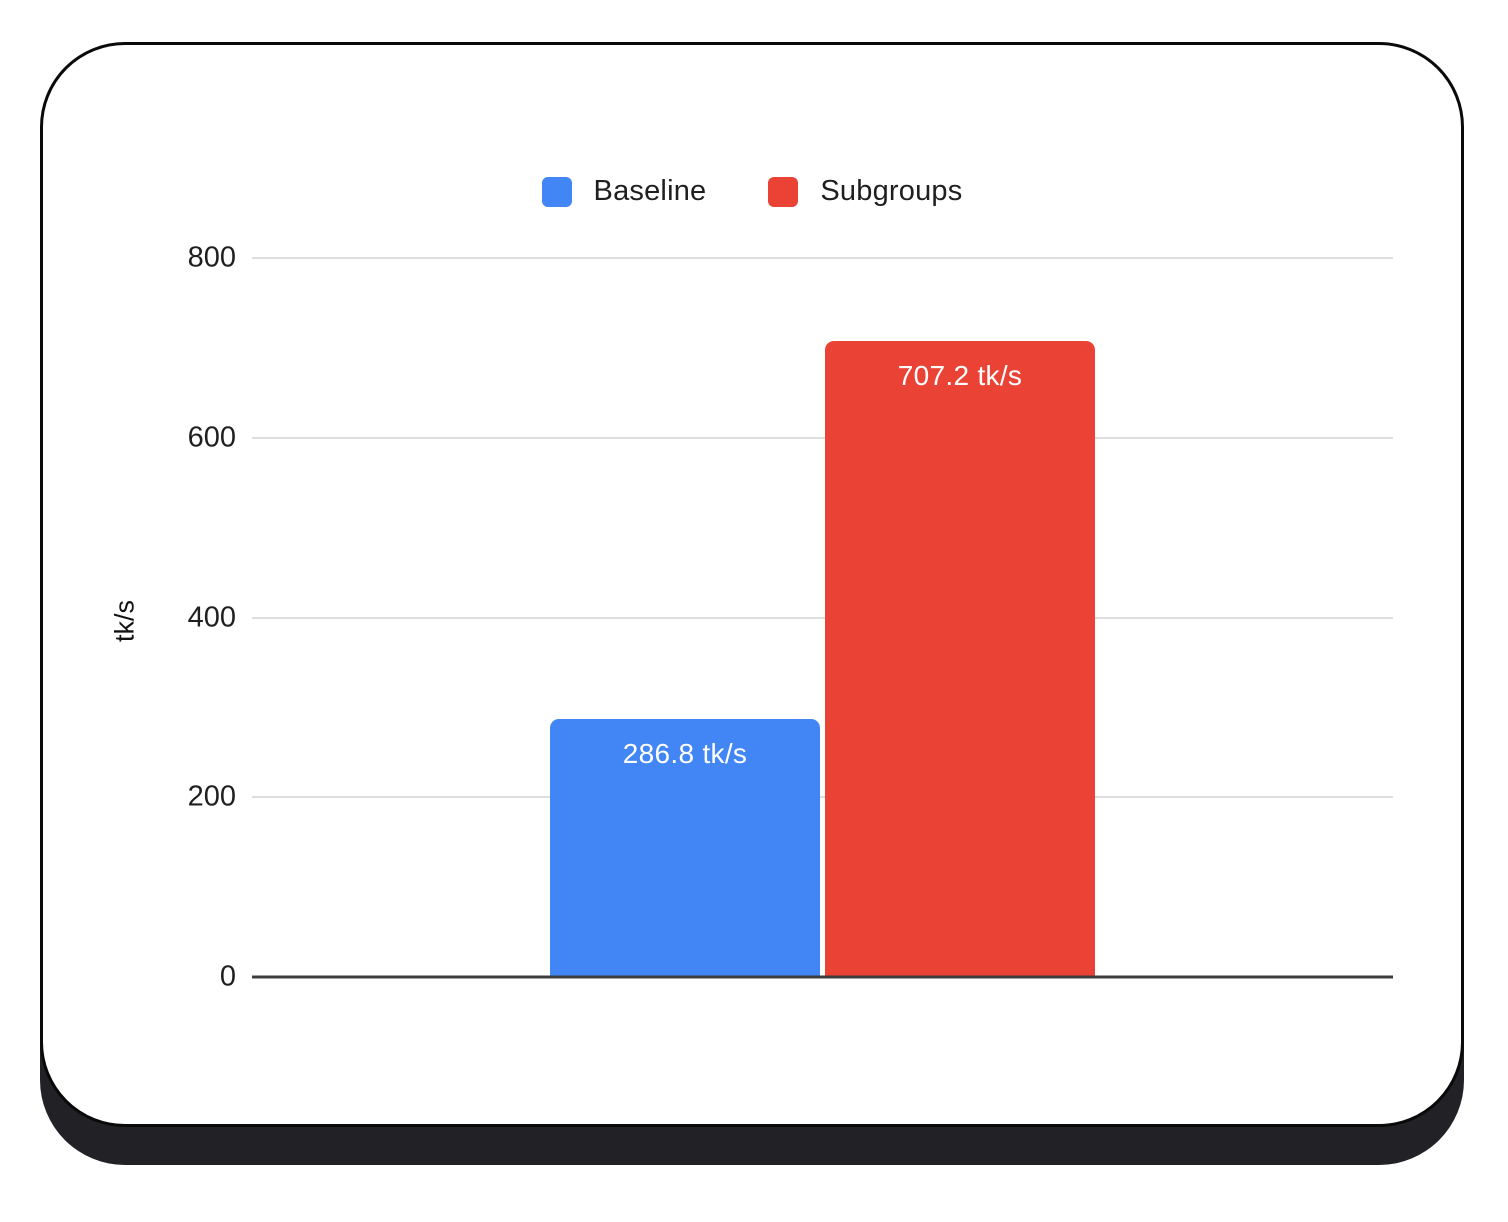  Describe the element at coordinates (891, 191) in the screenshot. I see `legend-label-subgroups: Subgroups` at that location.